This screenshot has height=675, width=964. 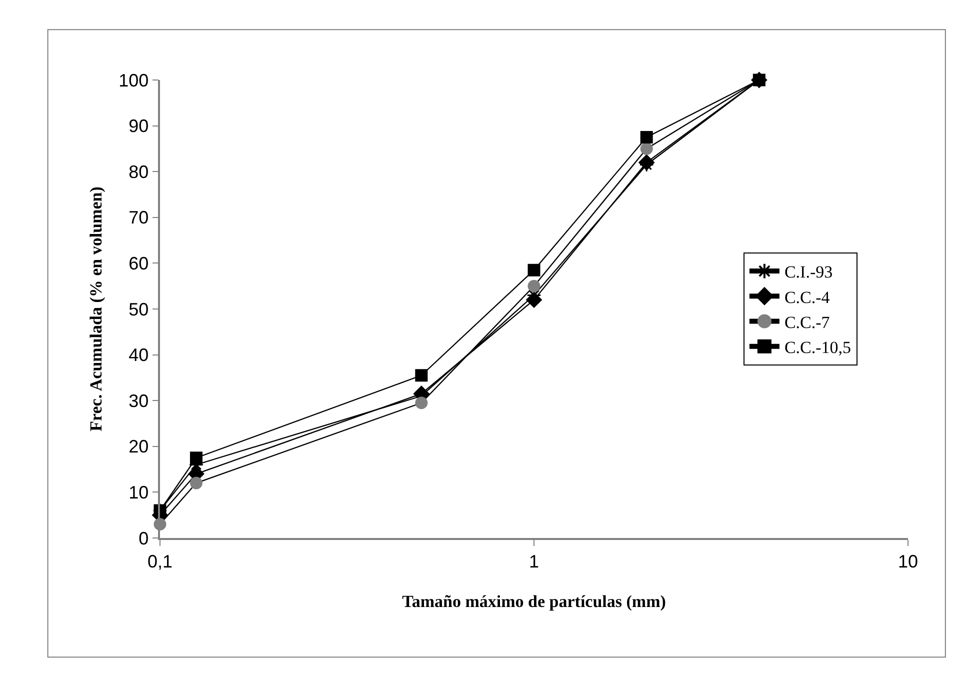 What do you see at coordinates (138, 218) in the screenshot?
I see `y-tick-label: 70` at bounding box center [138, 218].